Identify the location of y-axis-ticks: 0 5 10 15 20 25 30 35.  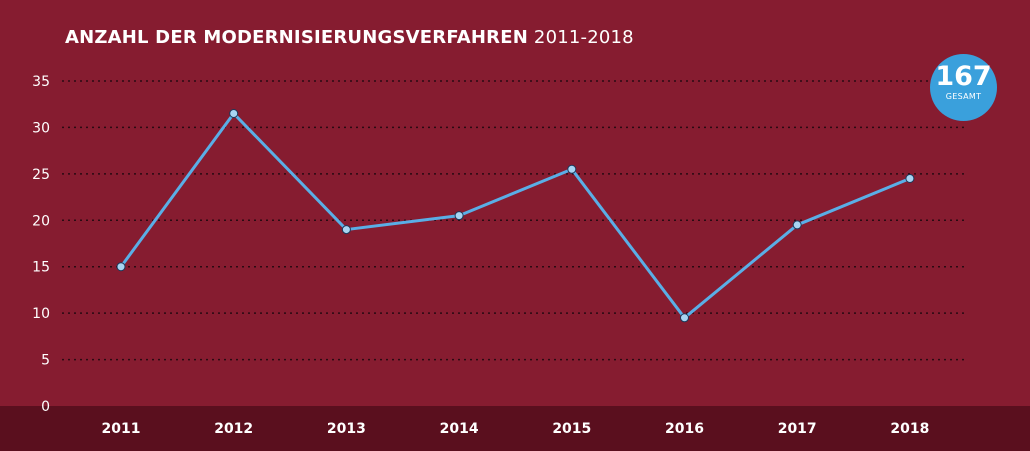
(41, 244).